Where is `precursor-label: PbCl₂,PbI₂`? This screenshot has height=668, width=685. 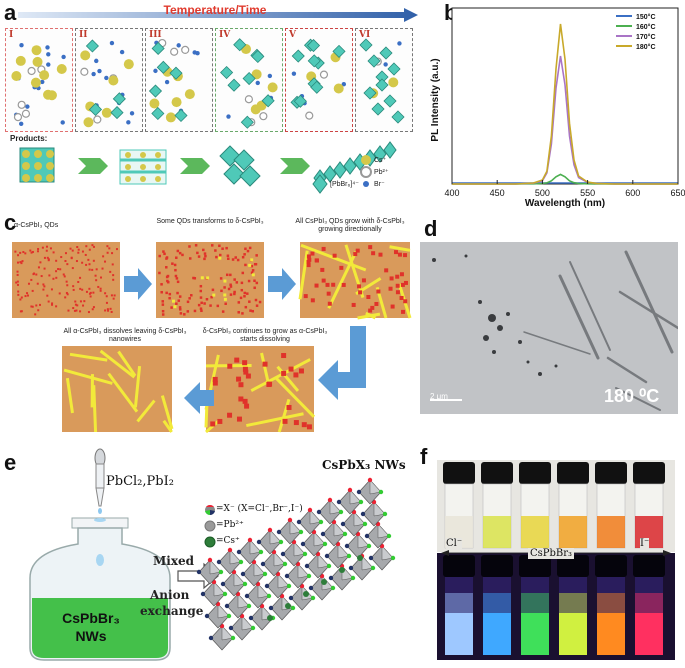 precursor-label: PbCl₂,PbI₂ is located at coordinates (140, 481).